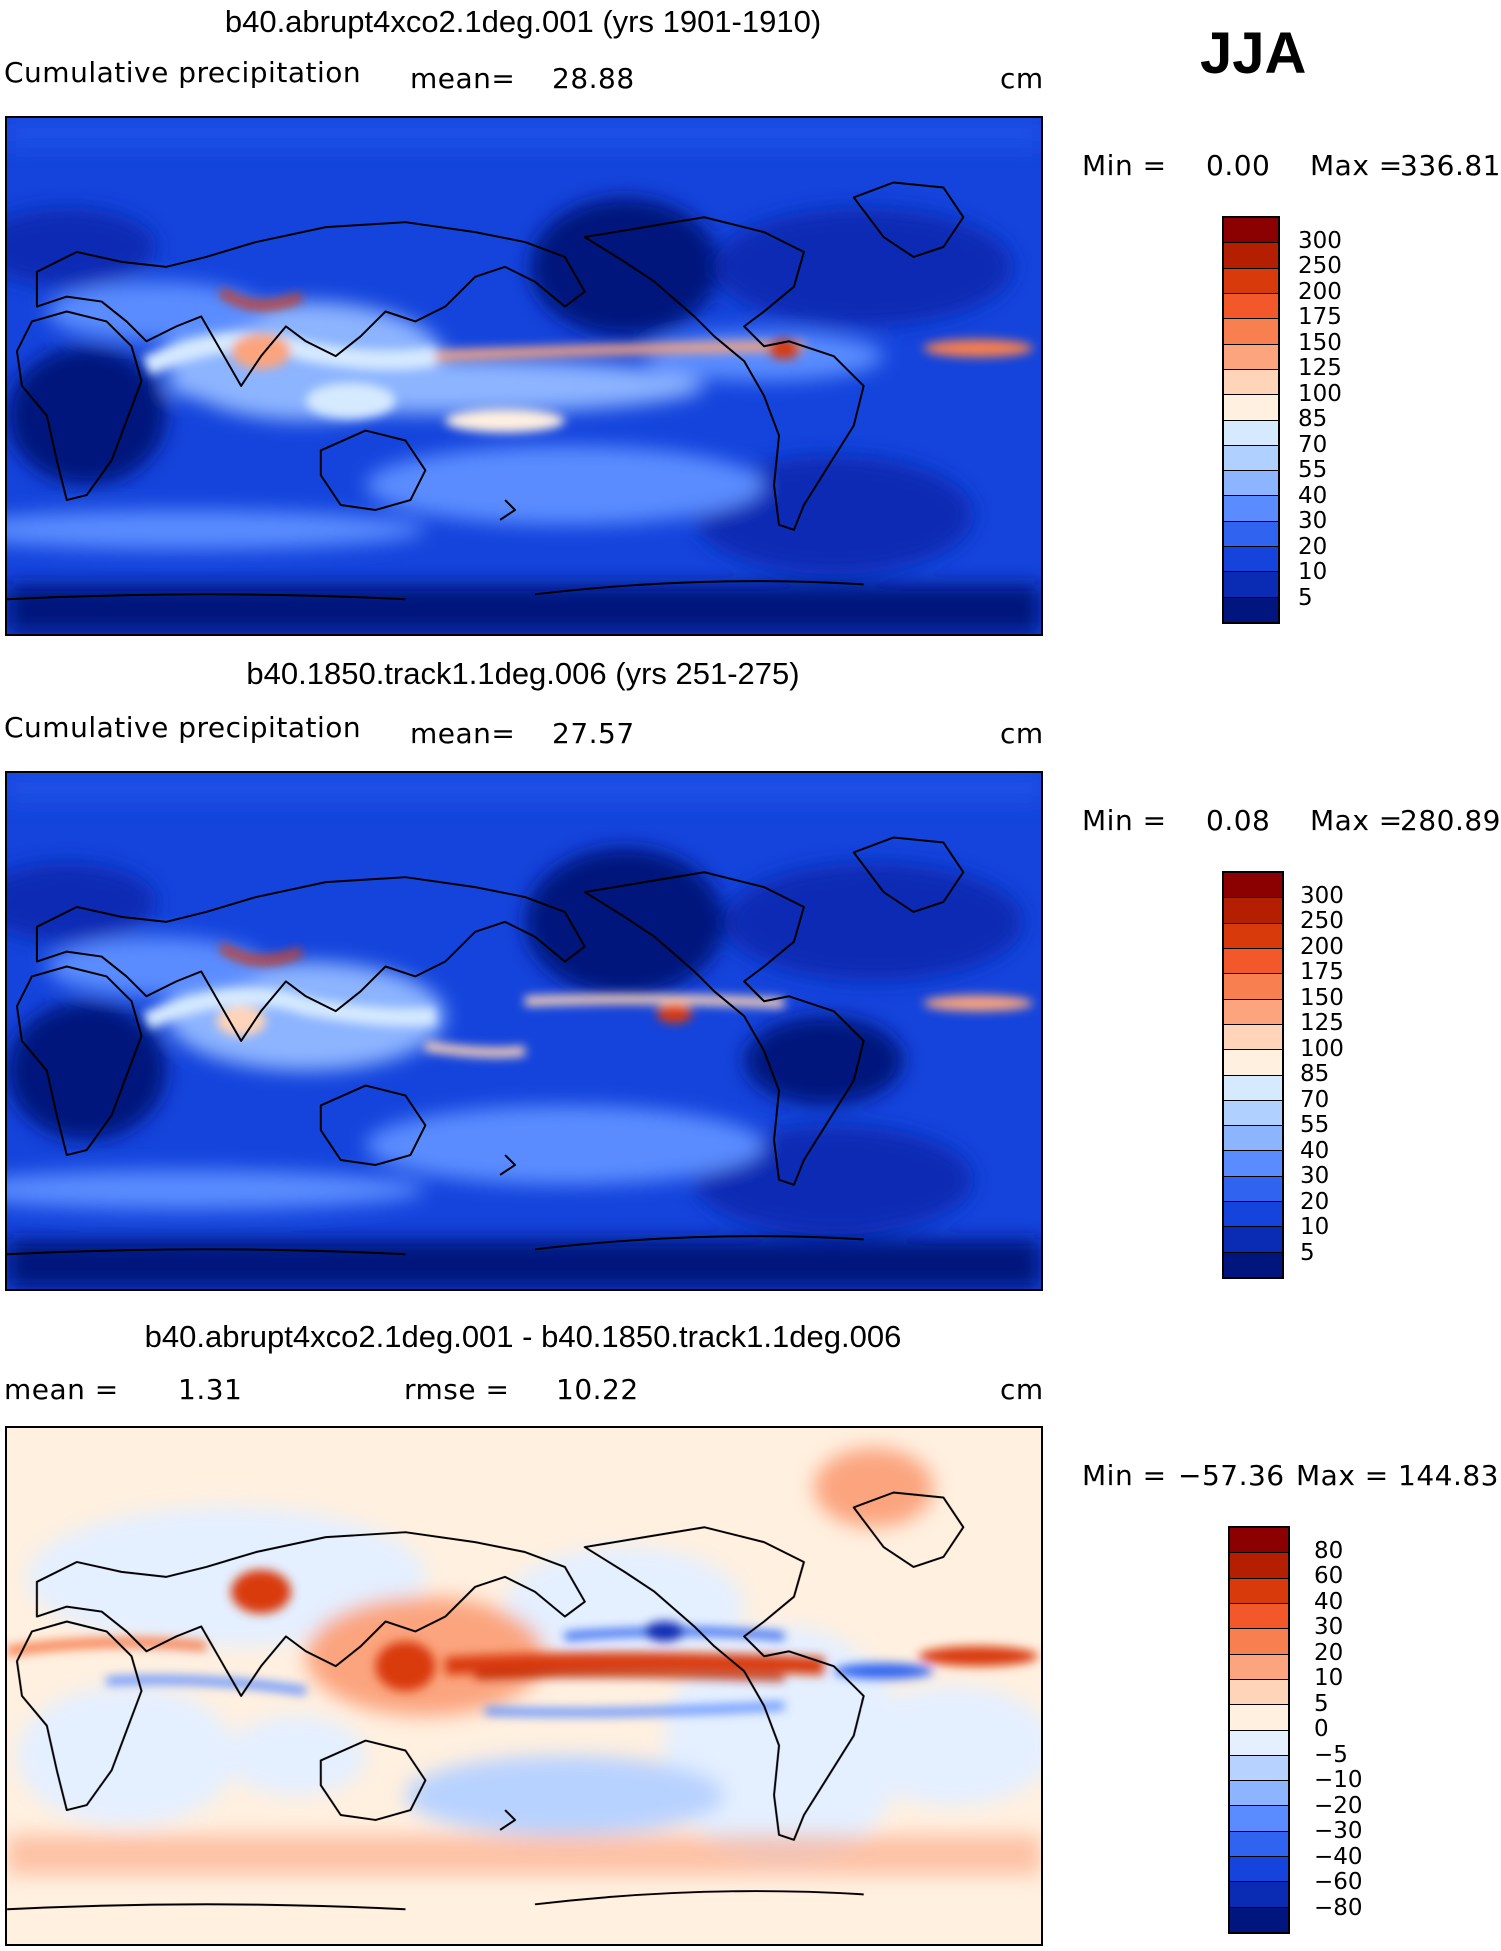  What do you see at coordinates (1329, 1550) in the screenshot?
I see `colorbar-tick-label: 80` at bounding box center [1329, 1550].